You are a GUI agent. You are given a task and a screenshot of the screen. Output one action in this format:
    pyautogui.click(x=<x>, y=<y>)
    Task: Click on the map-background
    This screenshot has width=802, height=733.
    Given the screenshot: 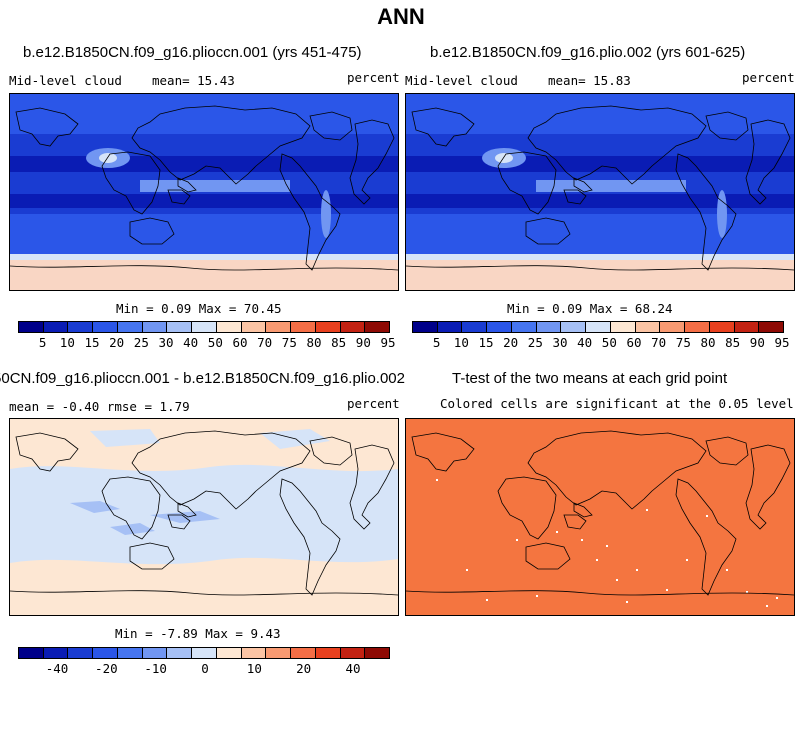 What is the action you would take?
    pyautogui.click(x=600, y=517)
    